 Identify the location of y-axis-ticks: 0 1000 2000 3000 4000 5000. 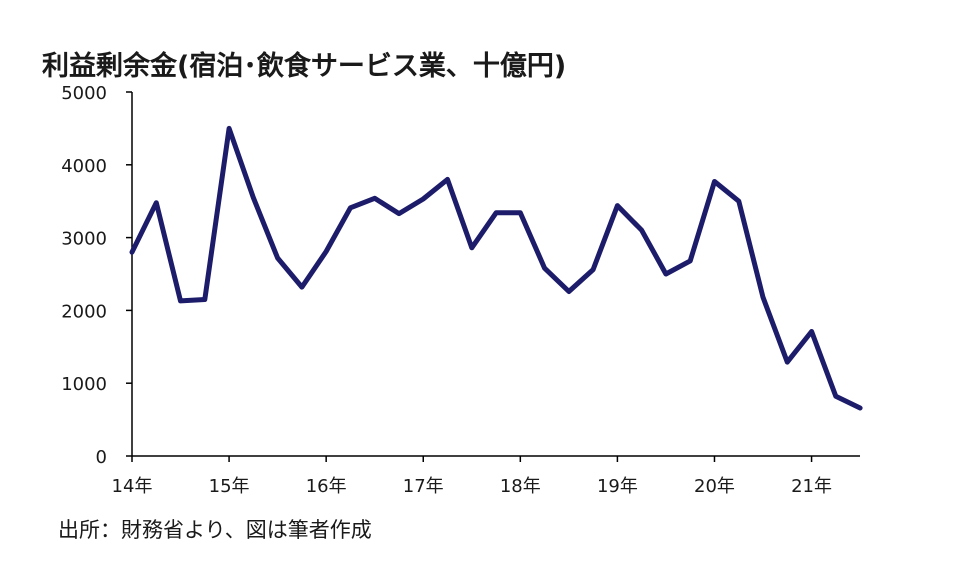
(96, 275).